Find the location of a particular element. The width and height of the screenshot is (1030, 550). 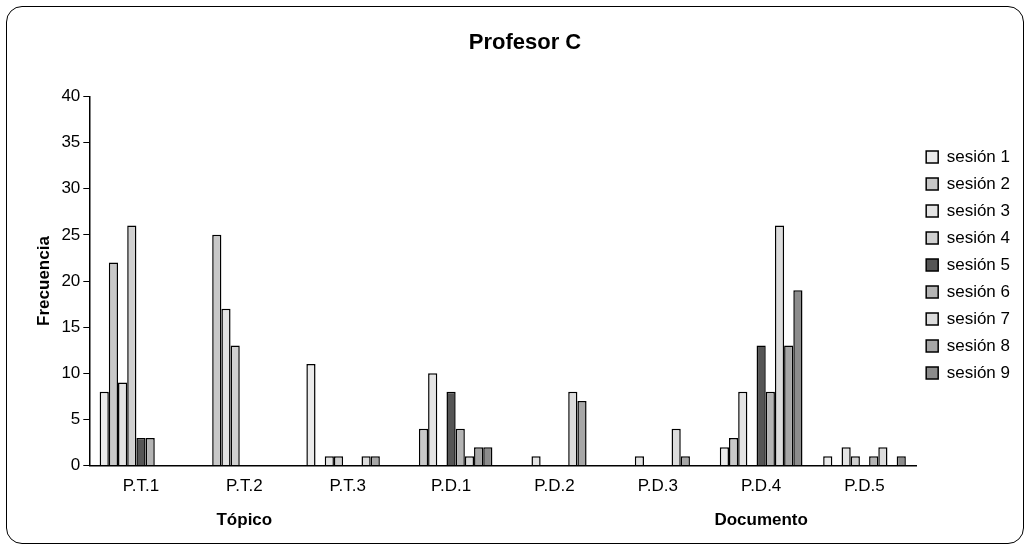

x-tick-label: P.T.2 is located at coordinates (244, 486).